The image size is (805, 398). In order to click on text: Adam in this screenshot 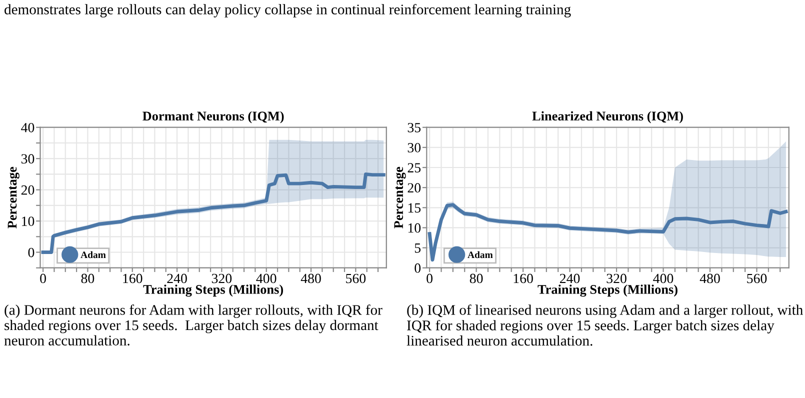, I will do `click(480, 254)`.